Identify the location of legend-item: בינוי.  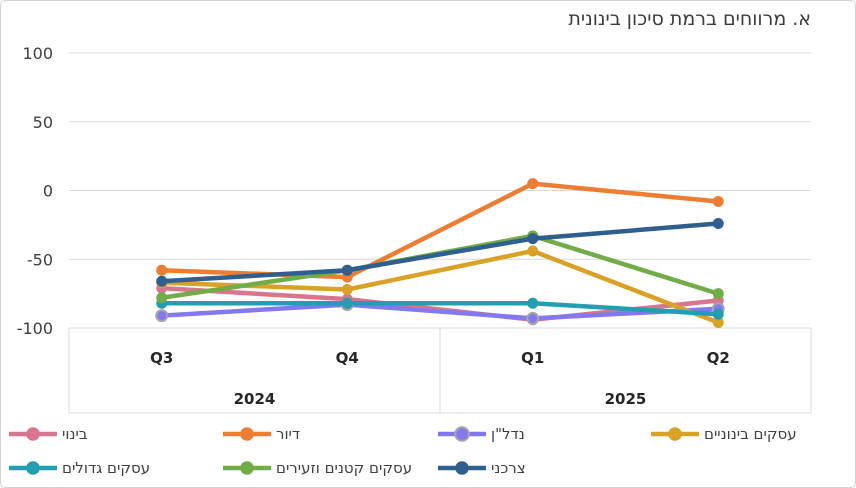
(48, 434).